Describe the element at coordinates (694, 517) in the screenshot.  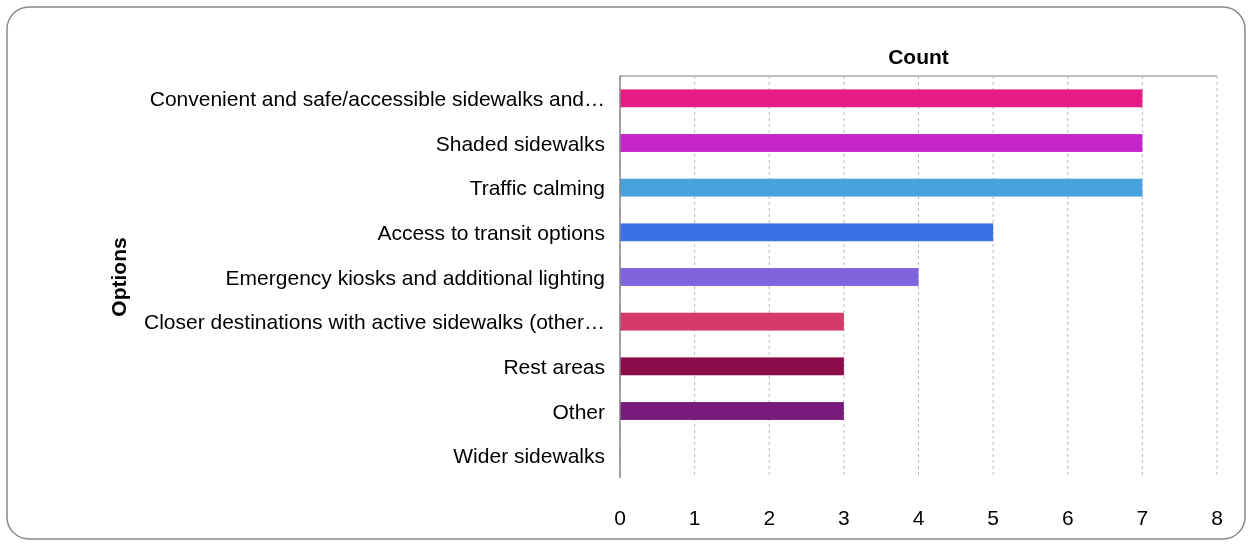
I see `x-tick-label: 1` at that location.